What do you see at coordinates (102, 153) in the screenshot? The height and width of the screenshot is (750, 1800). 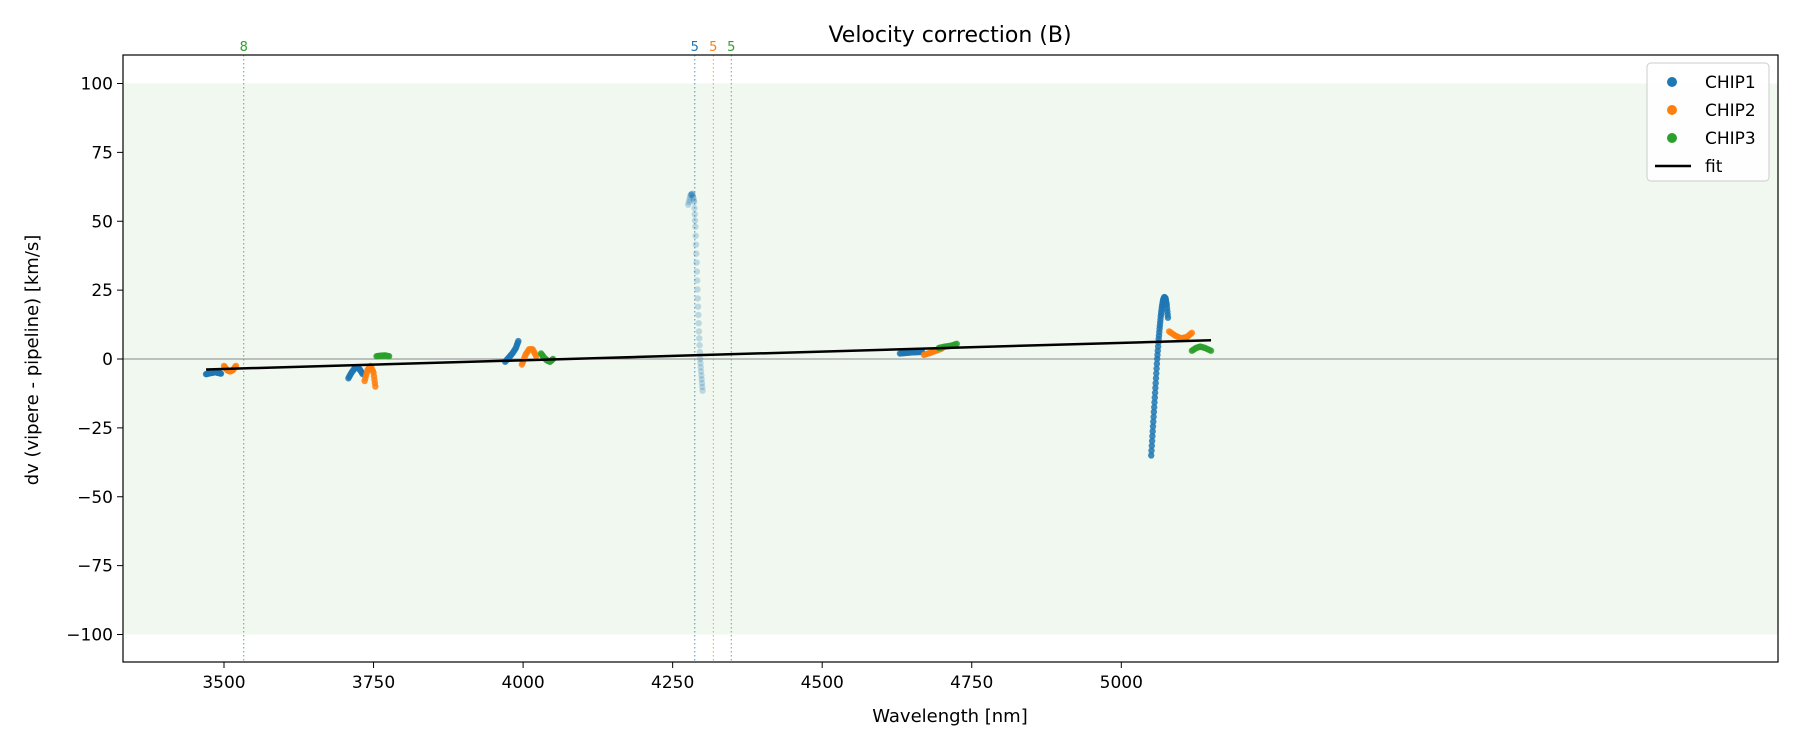 I see `y-tick-label: 75` at bounding box center [102, 153].